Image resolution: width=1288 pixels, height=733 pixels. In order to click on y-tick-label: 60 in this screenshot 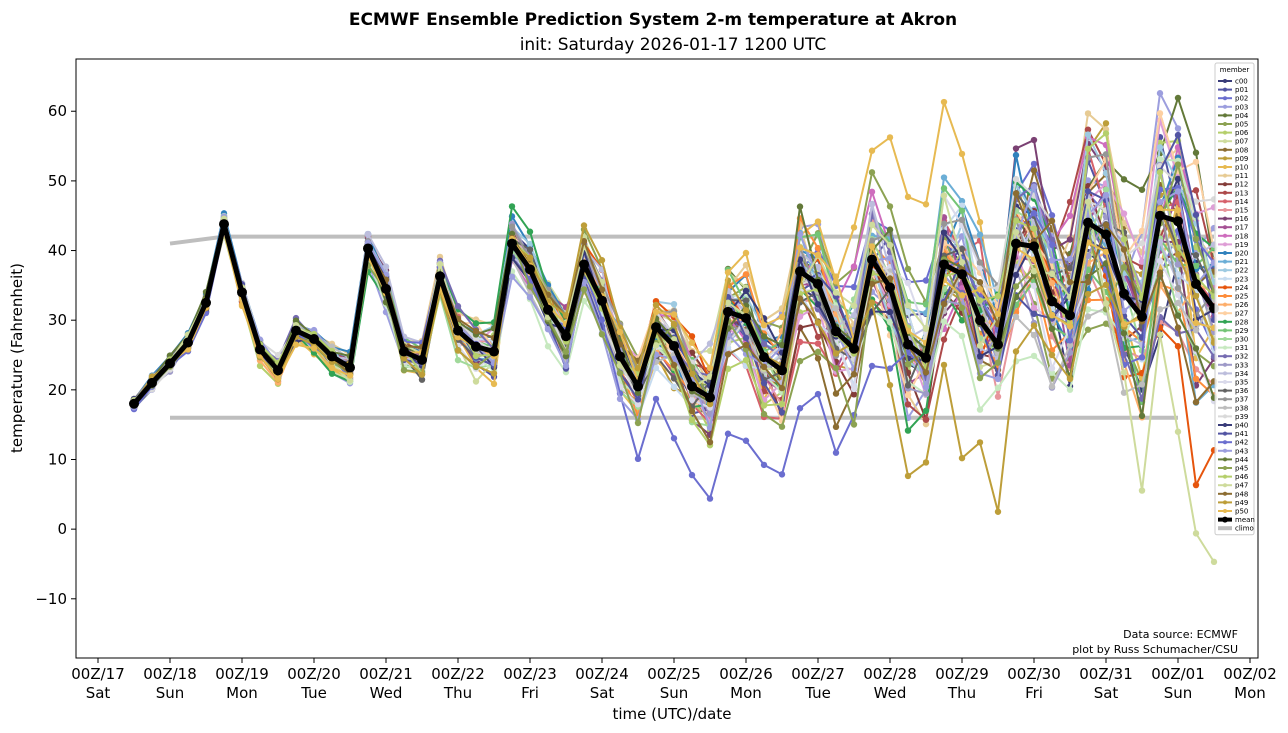, I will do `click(57, 111)`.